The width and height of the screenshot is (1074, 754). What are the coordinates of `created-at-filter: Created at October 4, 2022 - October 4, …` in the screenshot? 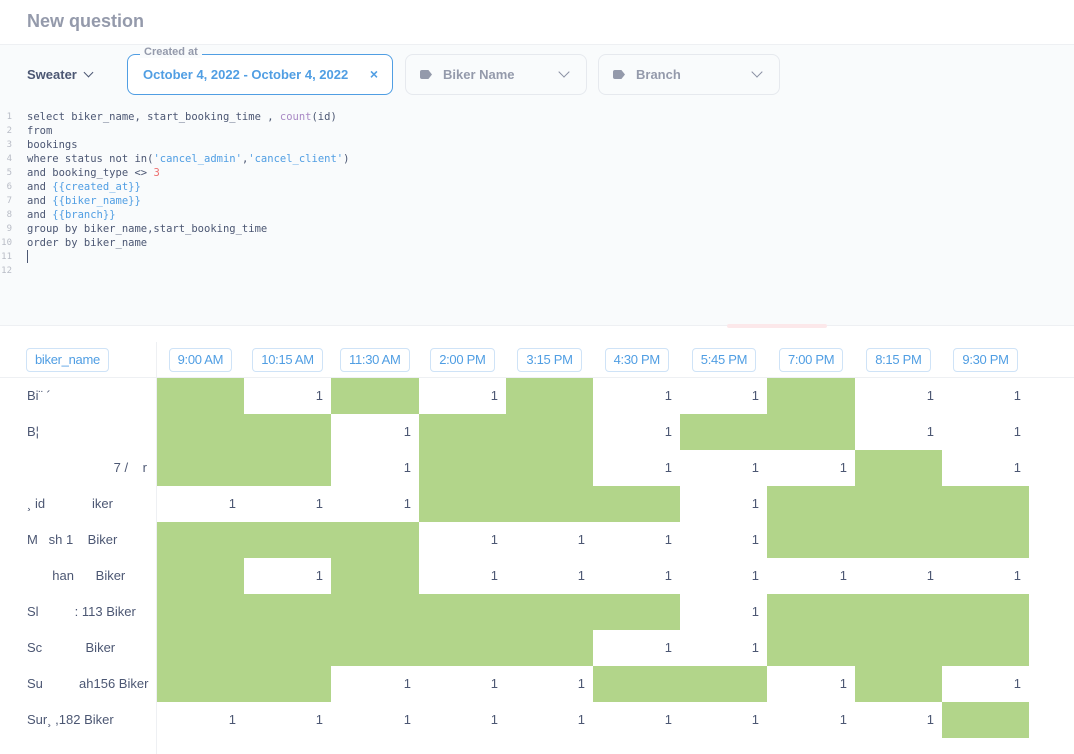 It's located at (260, 70).